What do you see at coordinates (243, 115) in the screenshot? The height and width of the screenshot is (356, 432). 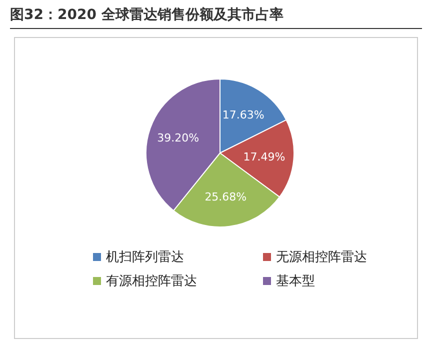 I see `data-label: 17.63%` at bounding box center [243, 115].